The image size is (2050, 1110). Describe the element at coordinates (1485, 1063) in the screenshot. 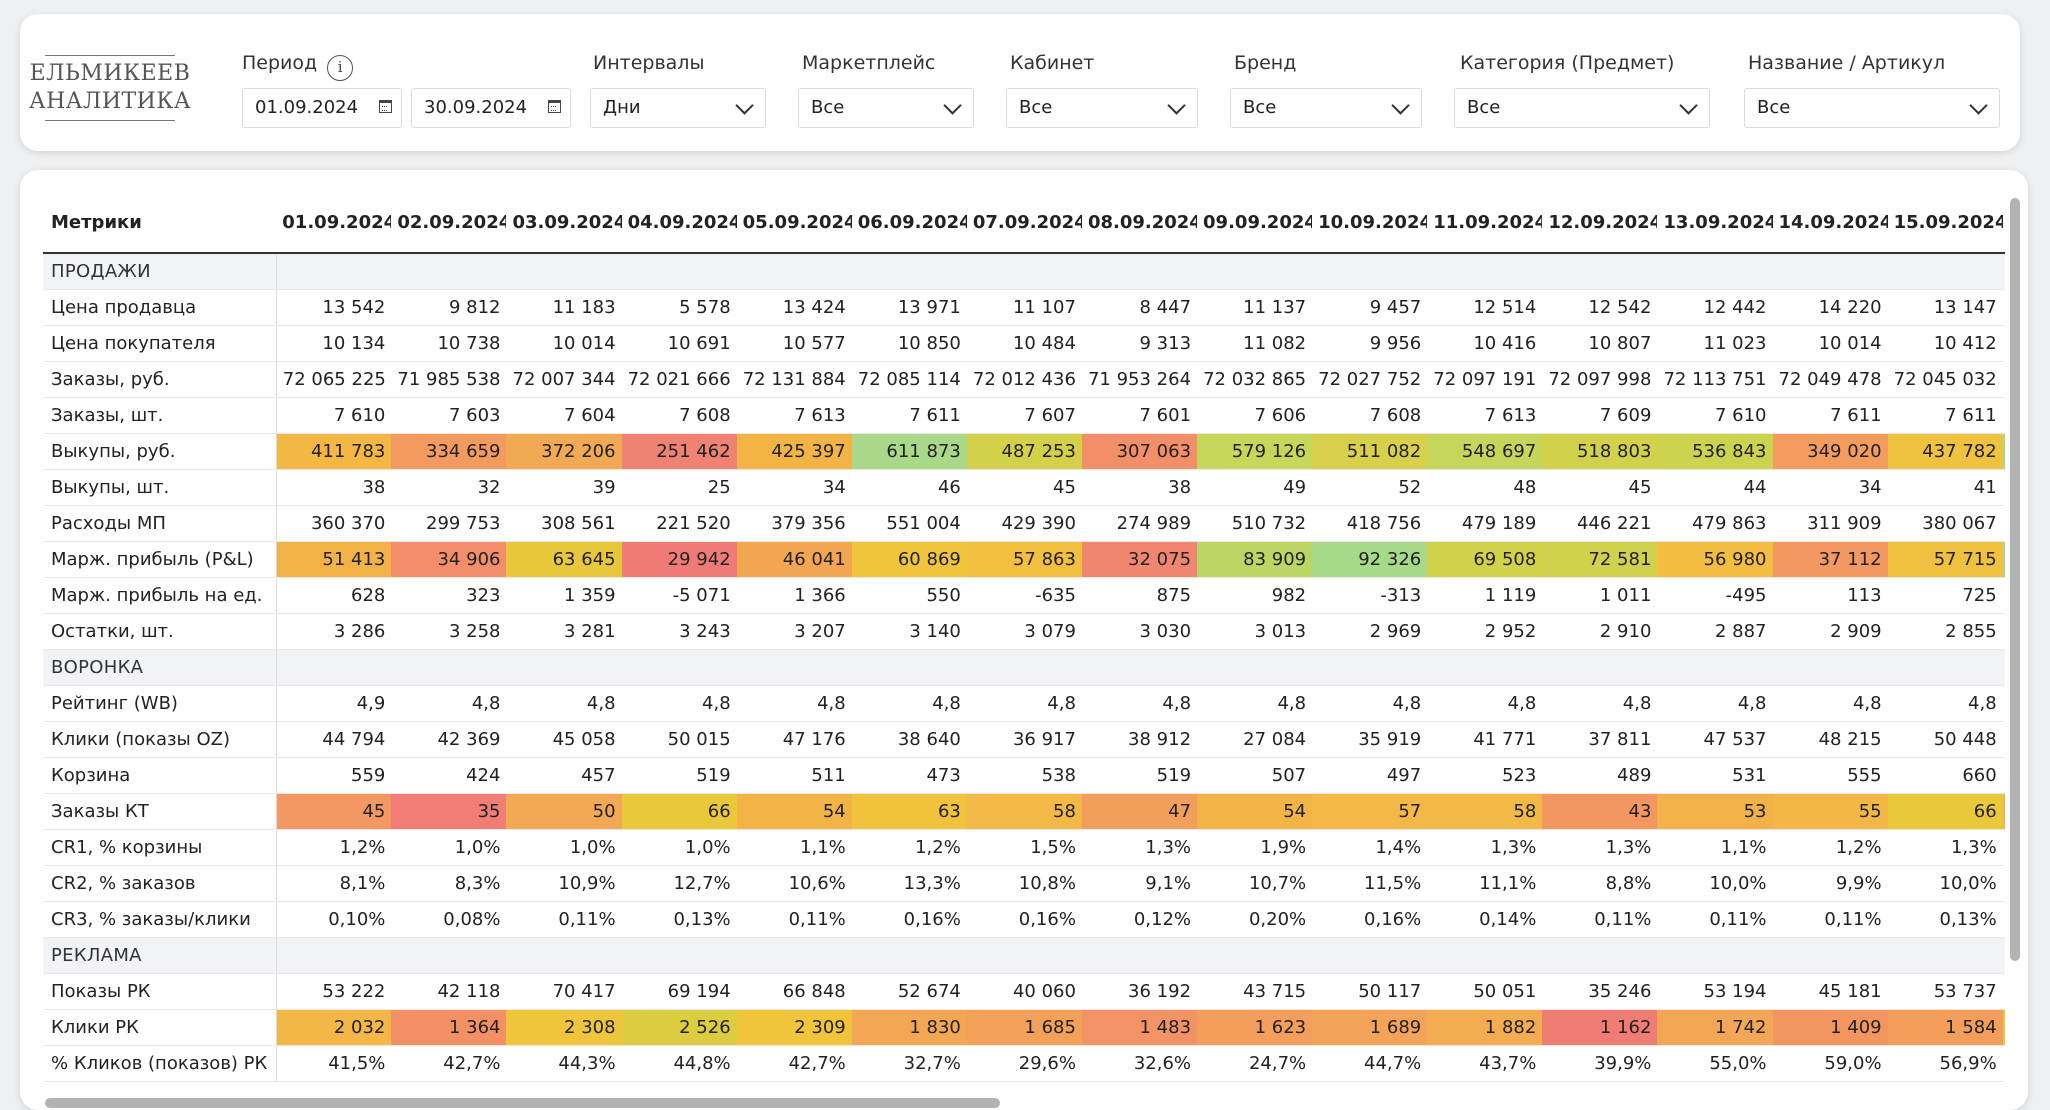

I see `table-cell: 43,7%` at that location.